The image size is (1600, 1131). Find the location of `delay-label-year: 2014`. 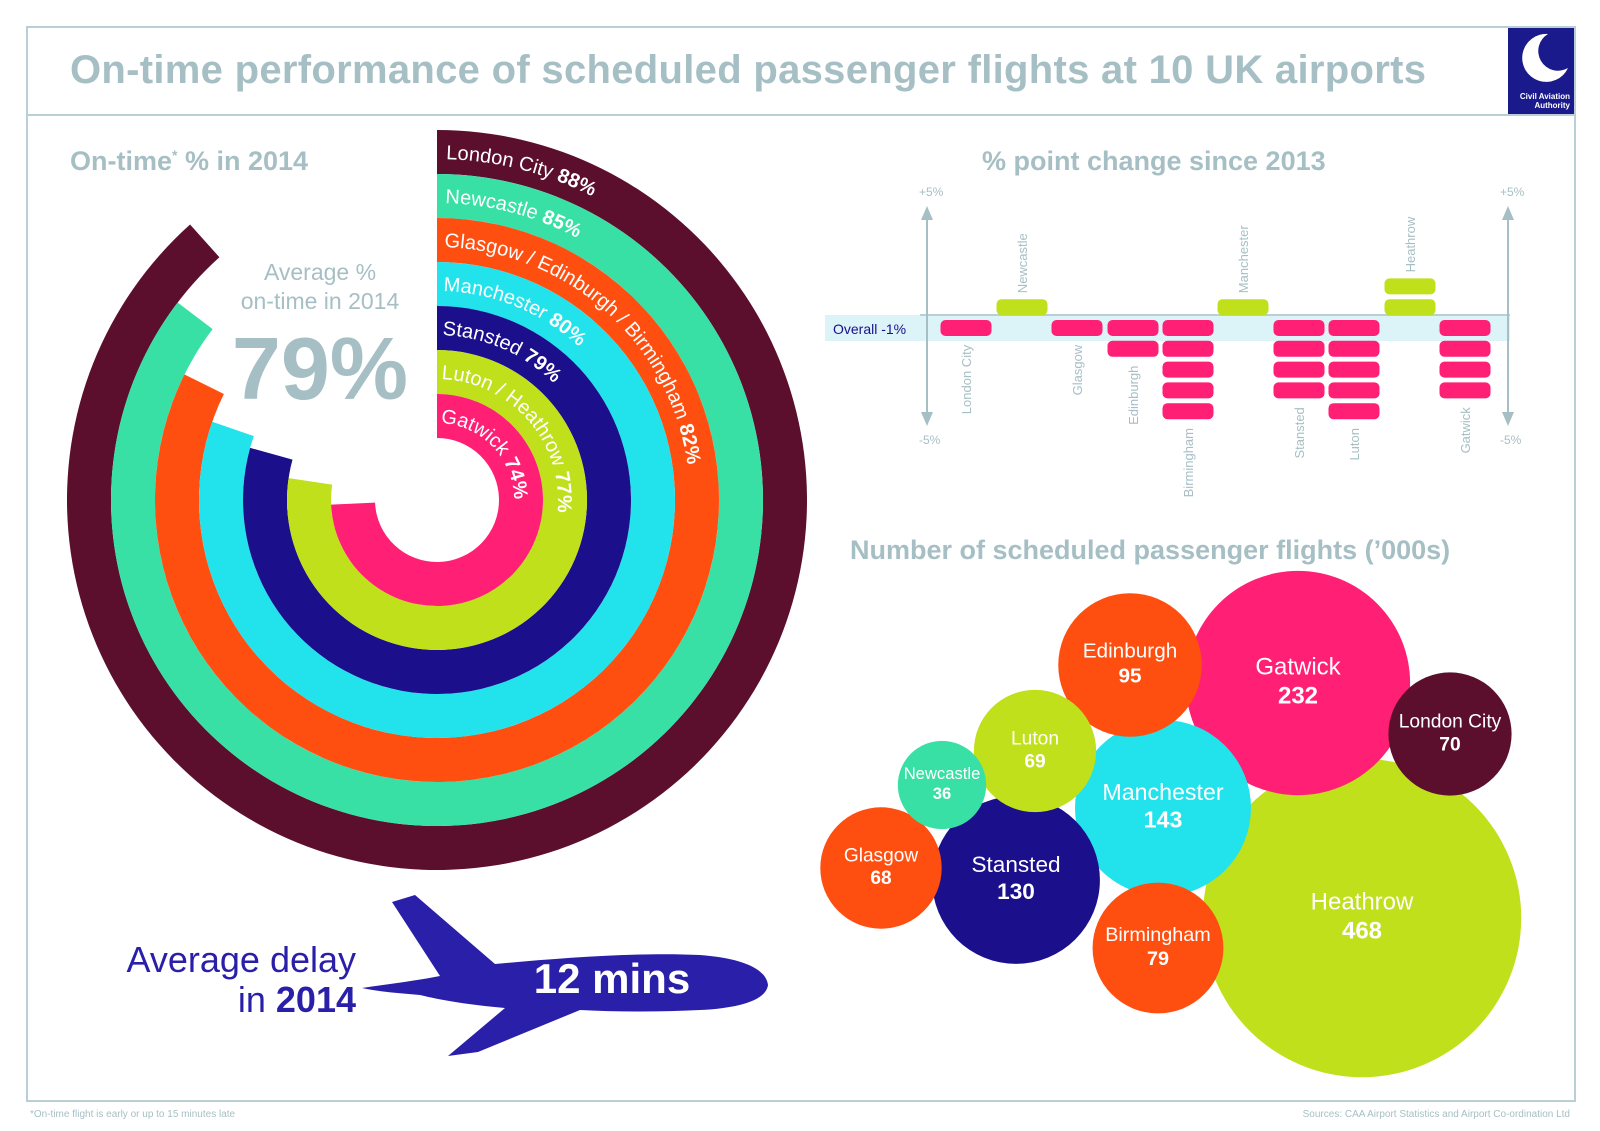

delay-label-year: 2014 is located at coordinates (315, 999).